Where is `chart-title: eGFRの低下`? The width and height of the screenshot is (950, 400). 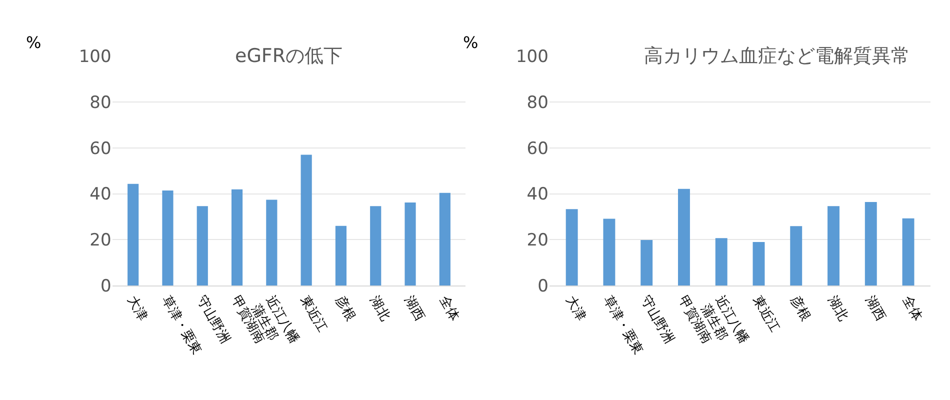 chart-title: eGFRの低下 is located at coordinates (289, 56).